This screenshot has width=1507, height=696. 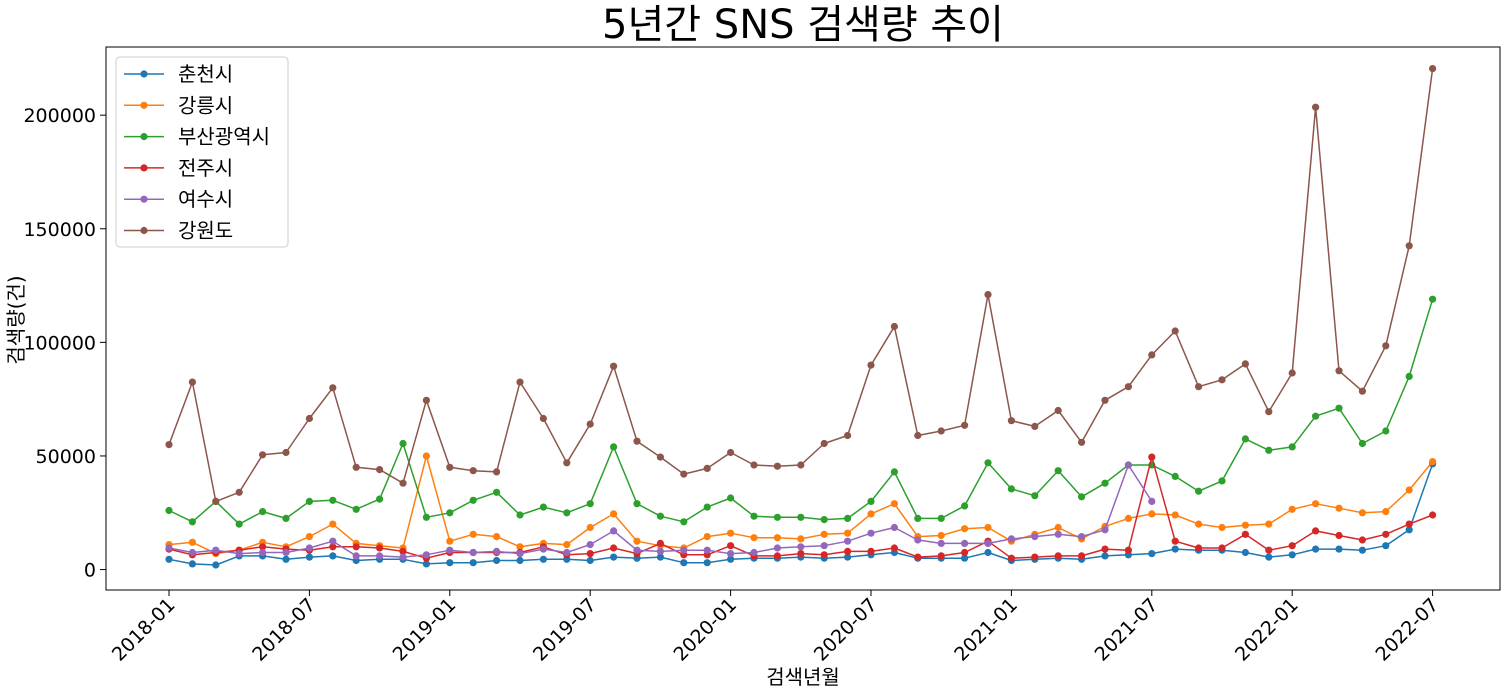 I want to click on x-tick-label: 2021-01, so click(x=986, y=630).